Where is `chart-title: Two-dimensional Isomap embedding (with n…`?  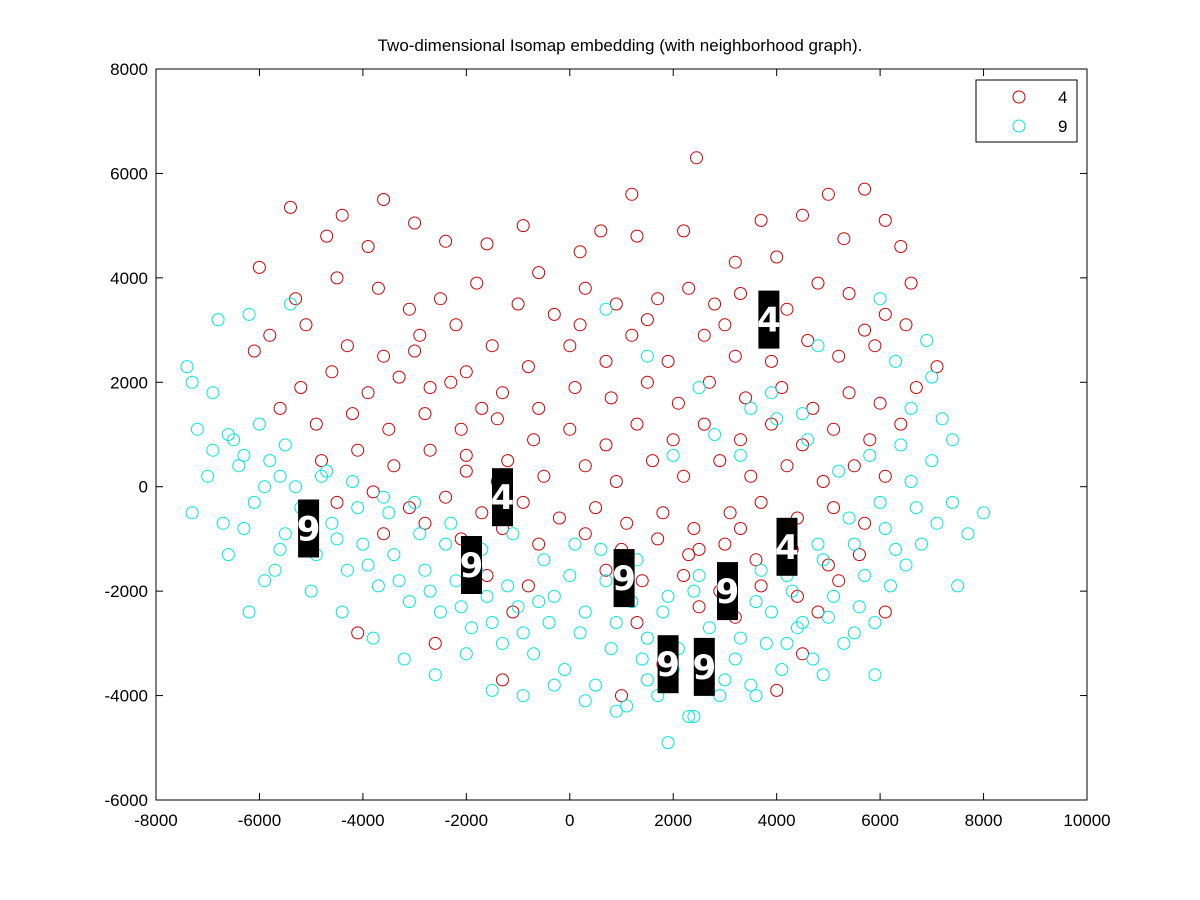
chart-title: Two-dimensional Isomap embedding (with n… is located at coordinates (620, 45).